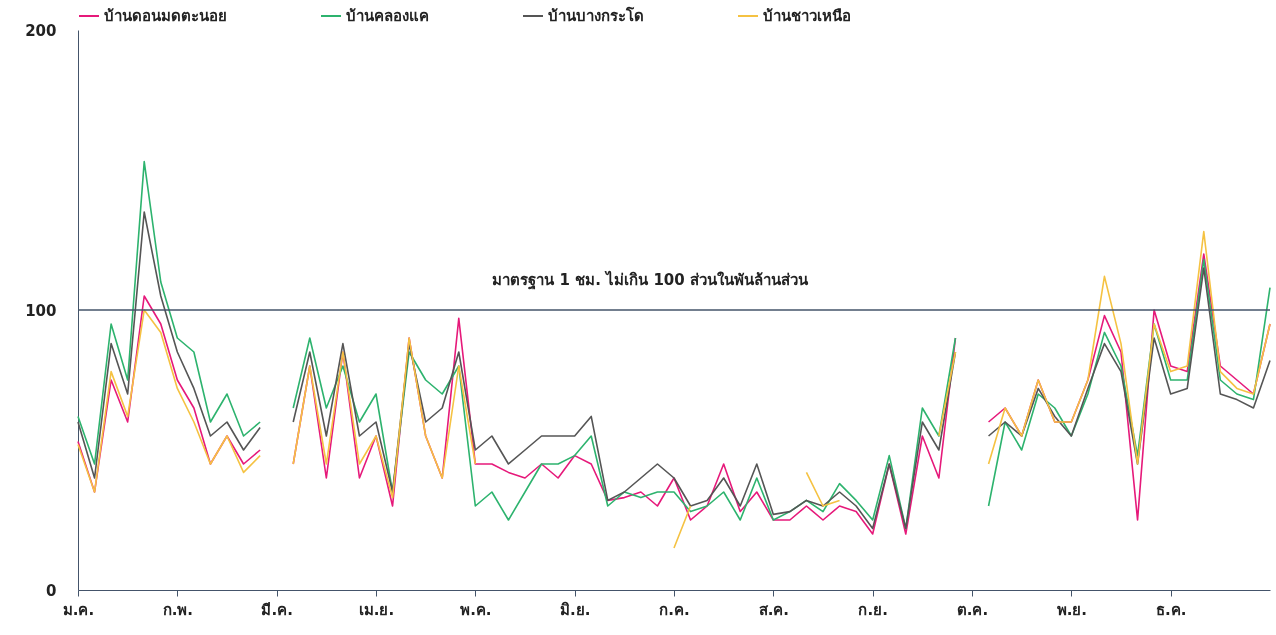  Describe the element at coordinates (41, 30) in the screenshot. I see `y-tick-label: 200` at that location.